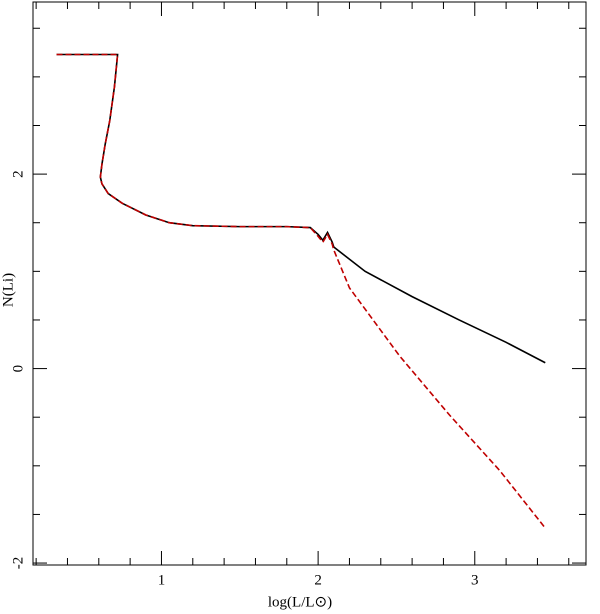  I want to click on x-axis-title: log(L/L⊙), so click(300, 602).